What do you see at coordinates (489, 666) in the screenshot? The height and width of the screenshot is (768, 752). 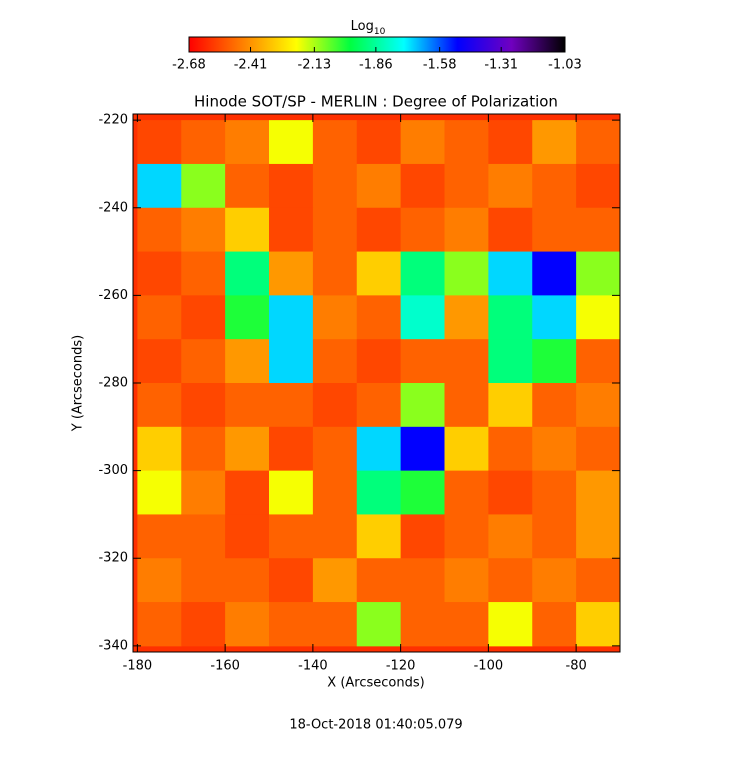 I see `x-tick-label: -100` at bounding box center [489, 666].